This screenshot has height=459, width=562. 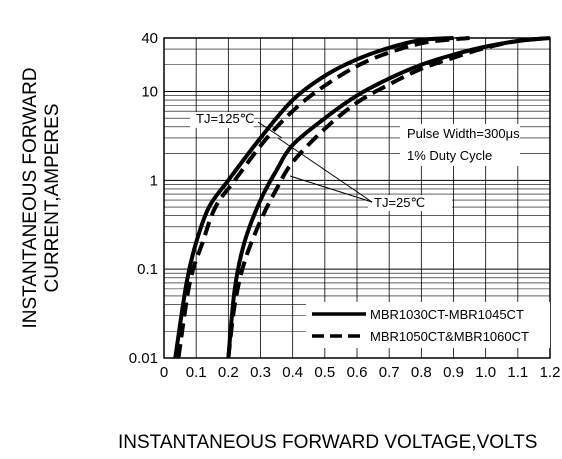 What do you see at coordinates (52, 198) in the screenshot?
I see `y-axis-title-line-2: CURRENT,AMPERES` at bounding box center [52, 198].